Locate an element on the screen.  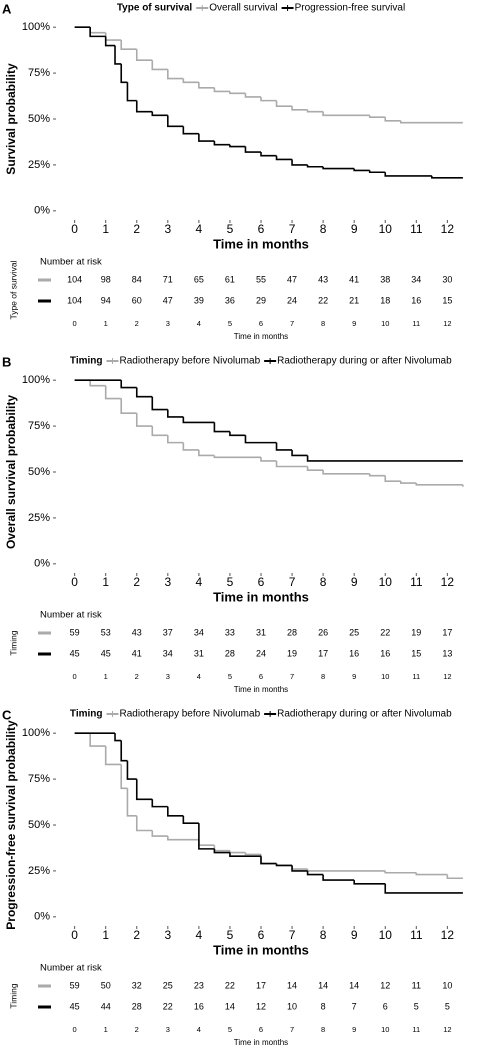
legend-marker is located at coordinates (287, 8).